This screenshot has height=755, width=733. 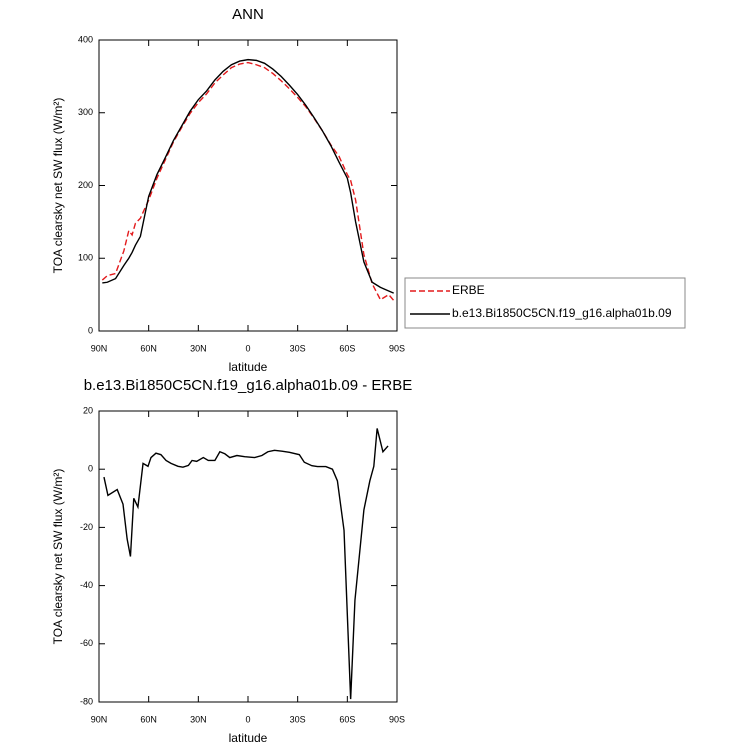 I want to click on y-tick-label: -60, so click(x=86, y=643).